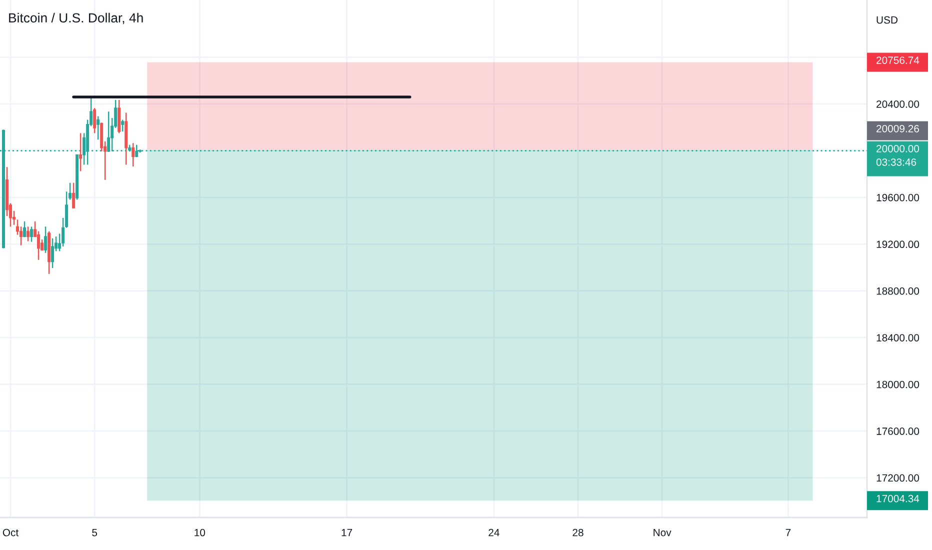 The height and width of the screenshot is (550, 932). Describe the element at coordinates (898, 60) in the screenshot. I see `text: 20756.74` at that location.